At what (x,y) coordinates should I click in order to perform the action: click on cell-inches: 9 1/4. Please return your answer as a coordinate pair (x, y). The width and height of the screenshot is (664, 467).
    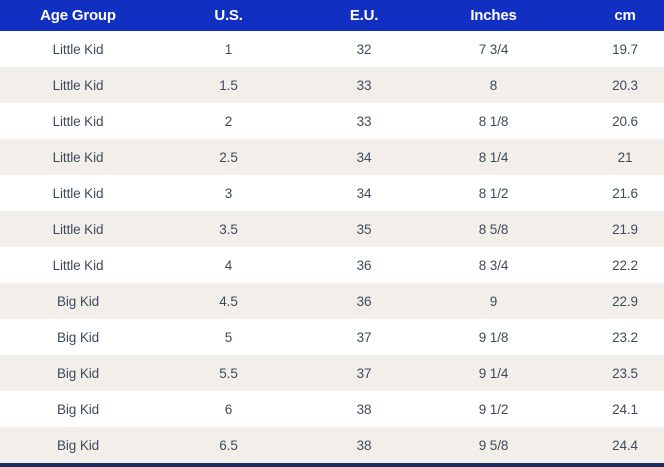
    Looking at the image, I should click on (493, 373).